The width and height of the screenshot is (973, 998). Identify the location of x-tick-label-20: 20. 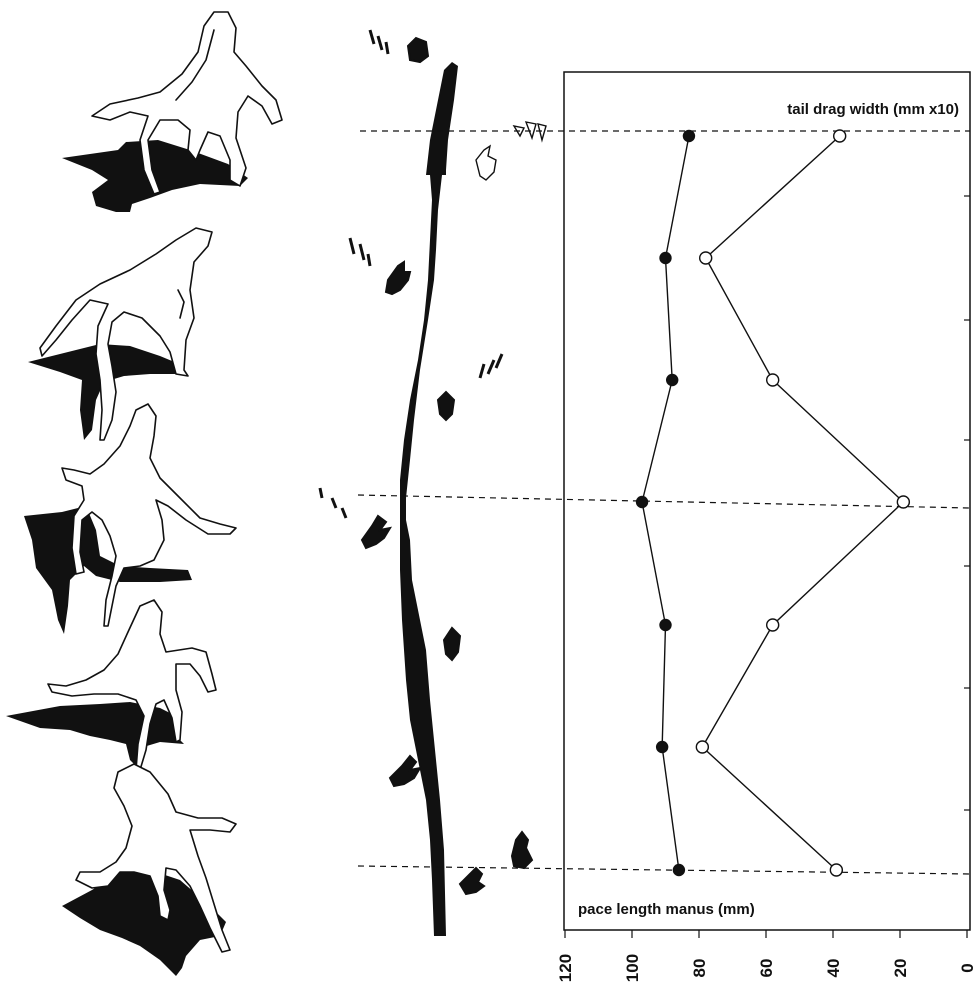
(900, 968).